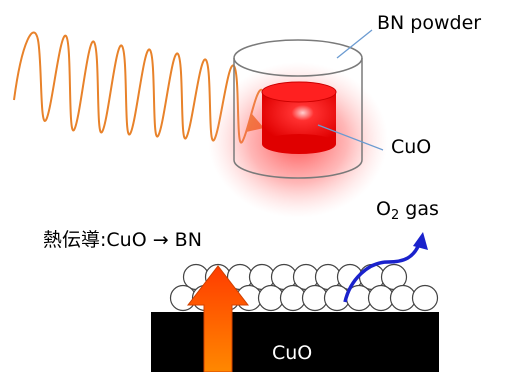  What do you see at coordinates (299, 117) in the screenshot?
I see `cuo-sample` at bounding box center [299, 117].